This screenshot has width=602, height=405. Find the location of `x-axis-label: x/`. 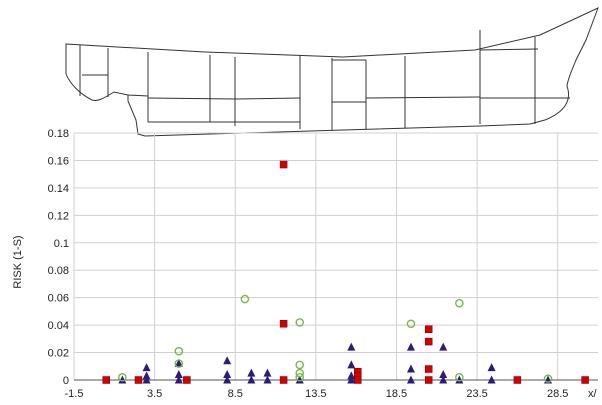

x-axis-label: x/ is located at coordinates (593, 394).